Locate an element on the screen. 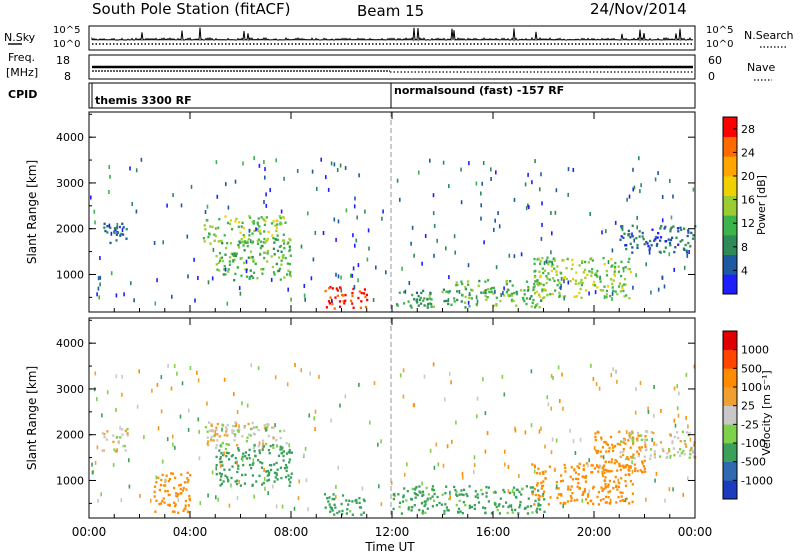  power-colorbar-tick-label: 4 is located at coordinates (744, 270).